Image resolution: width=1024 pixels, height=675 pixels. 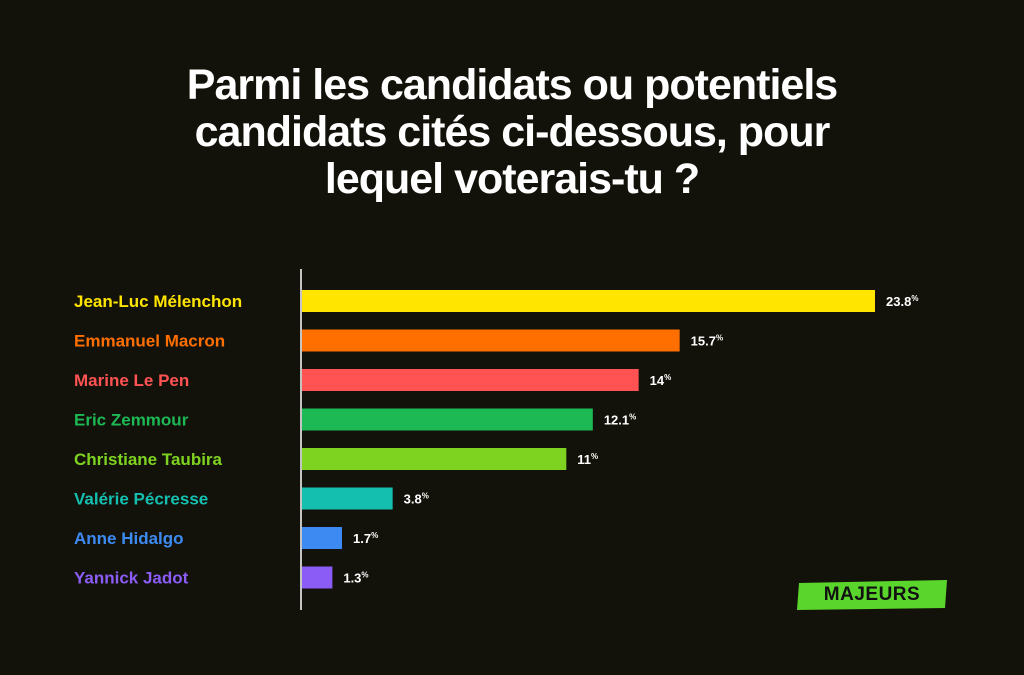 What do you see at coordinates (148, 459) in the screenshot?
I see `category-label: Christiane Taubira` at bounding box center [148, 459].